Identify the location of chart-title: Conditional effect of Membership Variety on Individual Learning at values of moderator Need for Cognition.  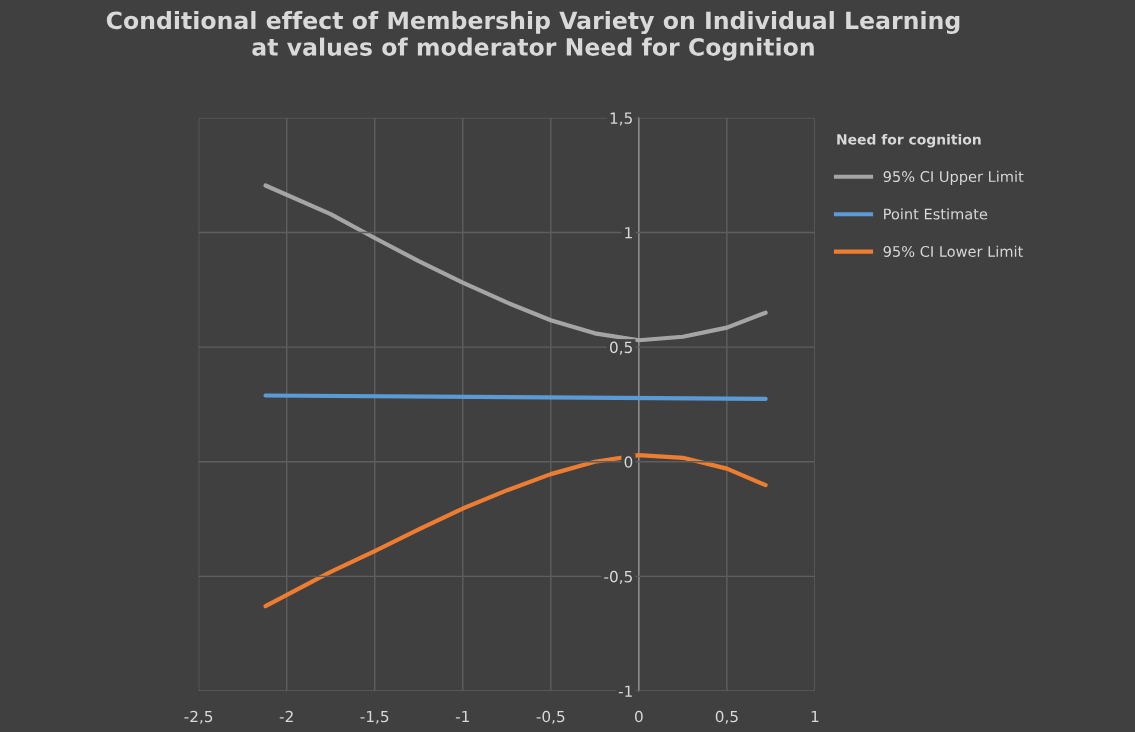
(533, 35).